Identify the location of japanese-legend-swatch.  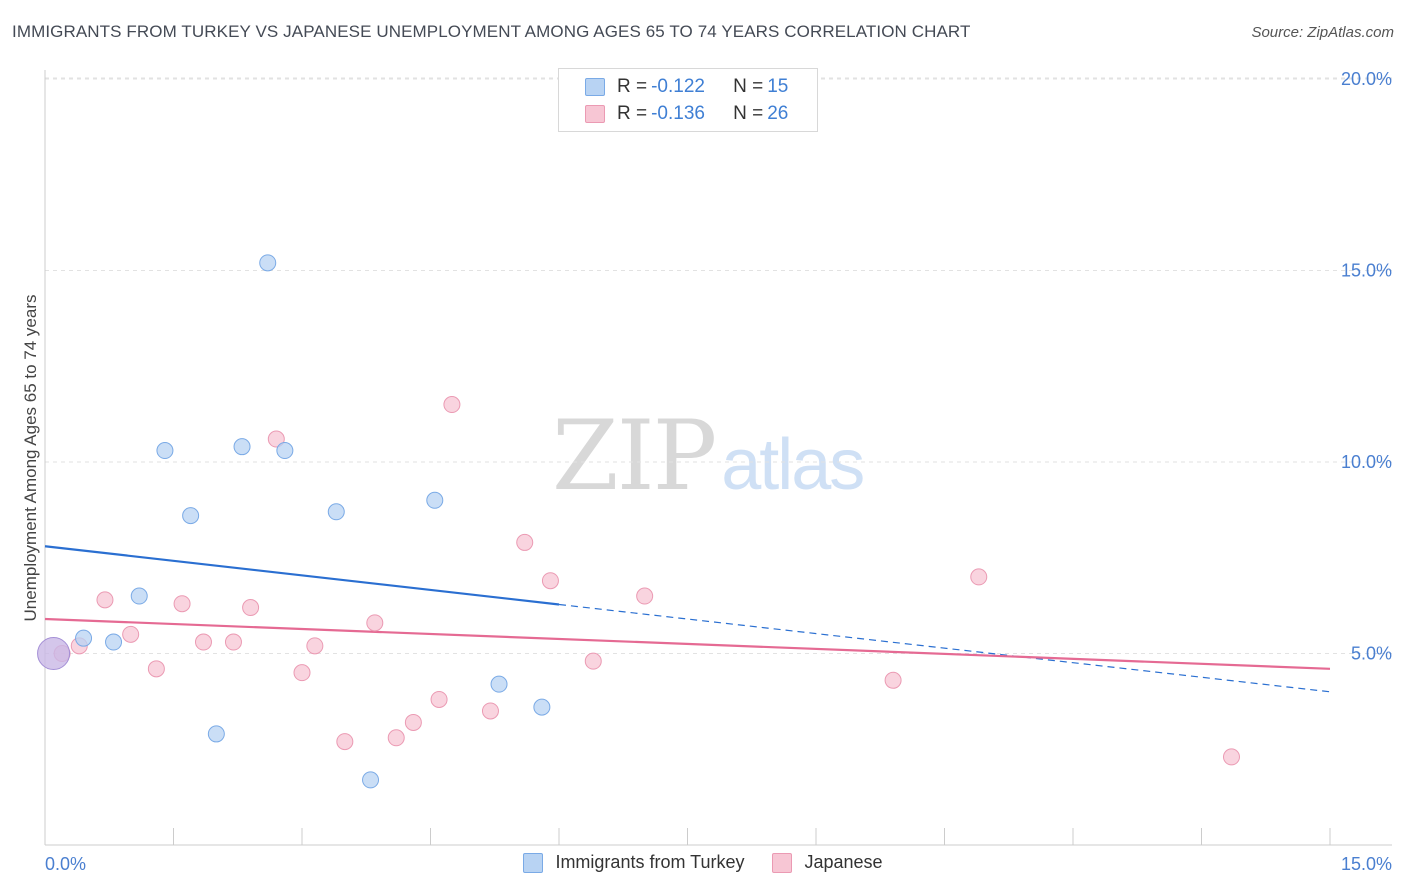
(782, 862).